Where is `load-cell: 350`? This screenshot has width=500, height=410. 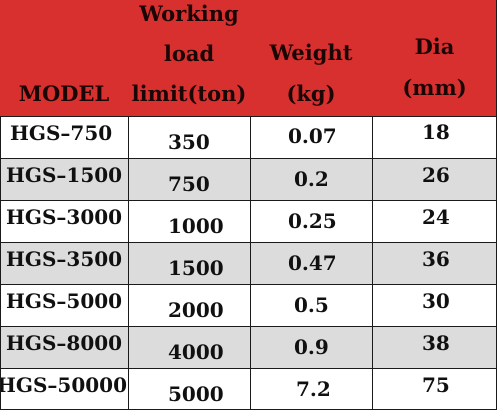
load-cell: 350 is located at coordinates (189, 142).